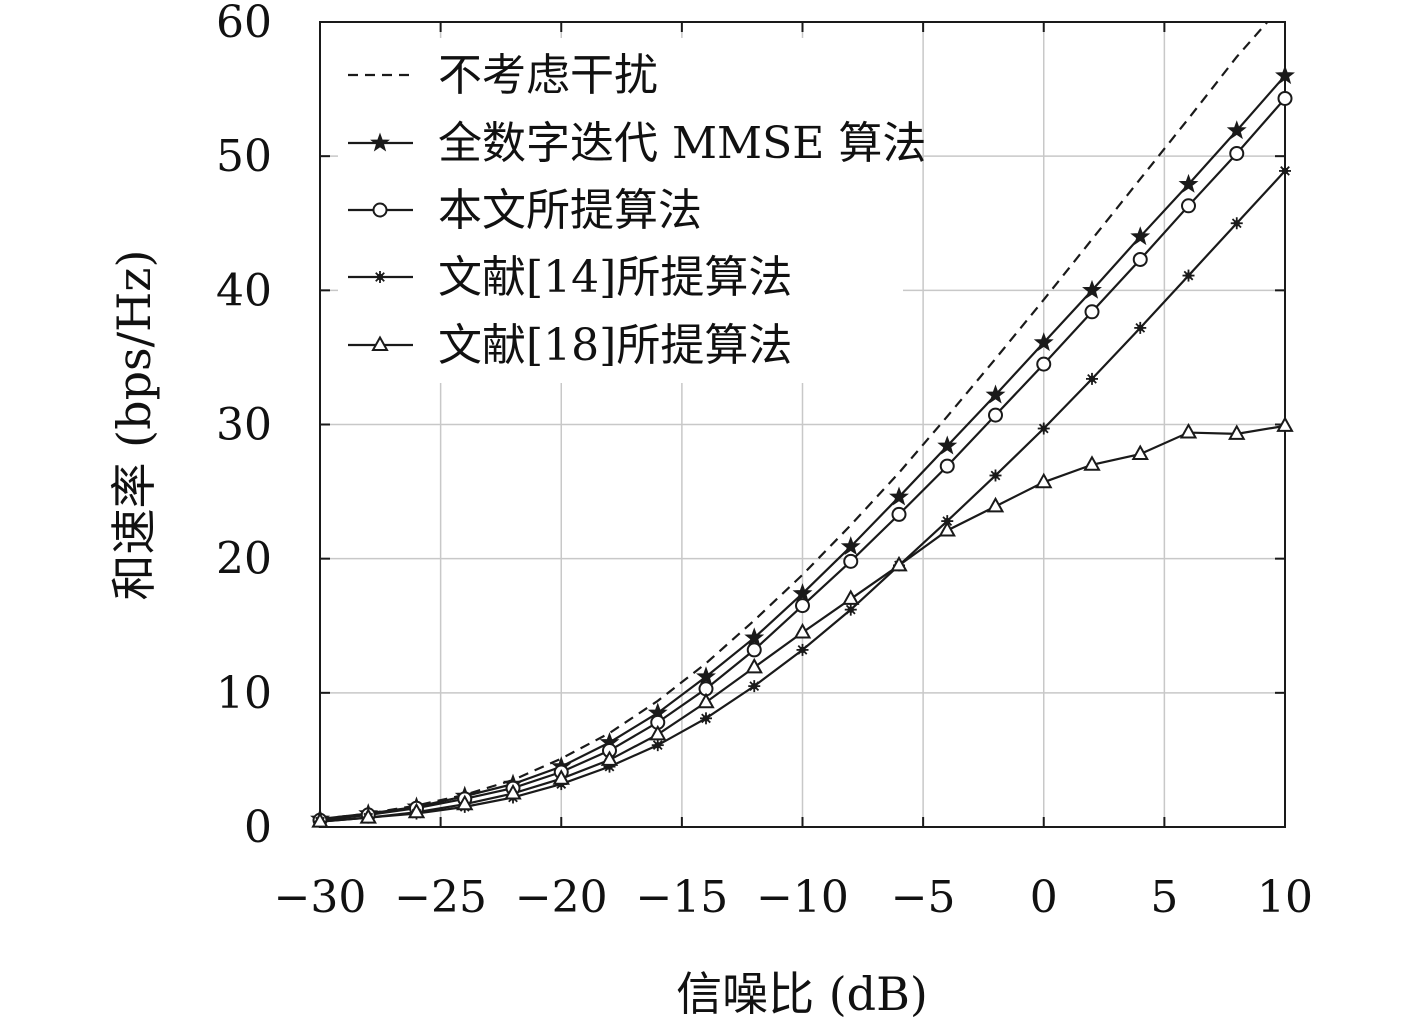  What do you see at coordinates (615, 277) in the screenshot?
I see `legend-label: 文献[14]所提算法` at bounding box center [615, 277].